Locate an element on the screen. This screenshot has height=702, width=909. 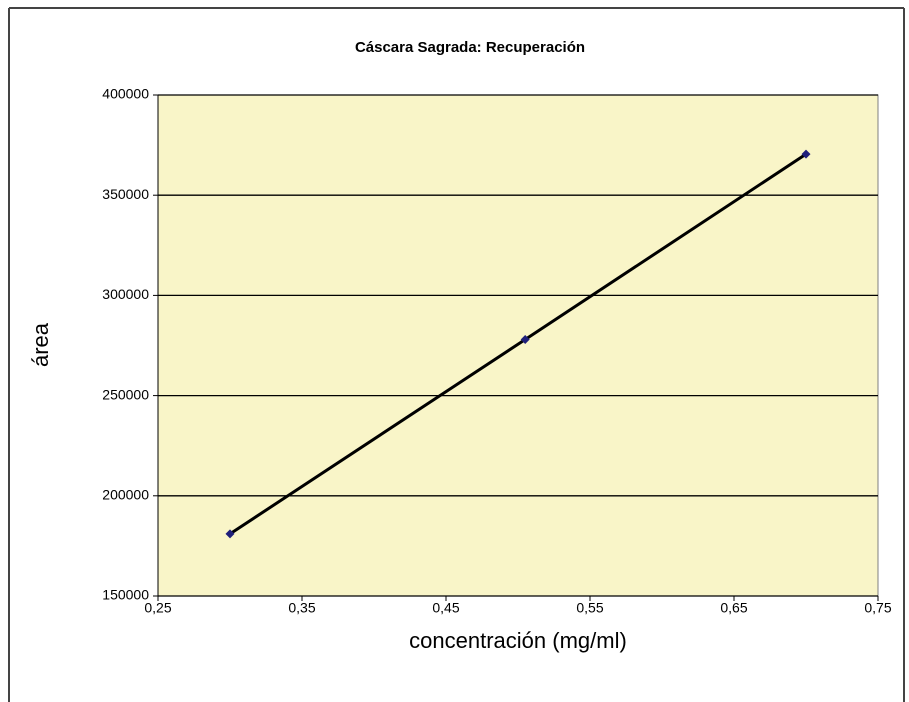
y-axis-label: área is located at coordinates (40, 344).